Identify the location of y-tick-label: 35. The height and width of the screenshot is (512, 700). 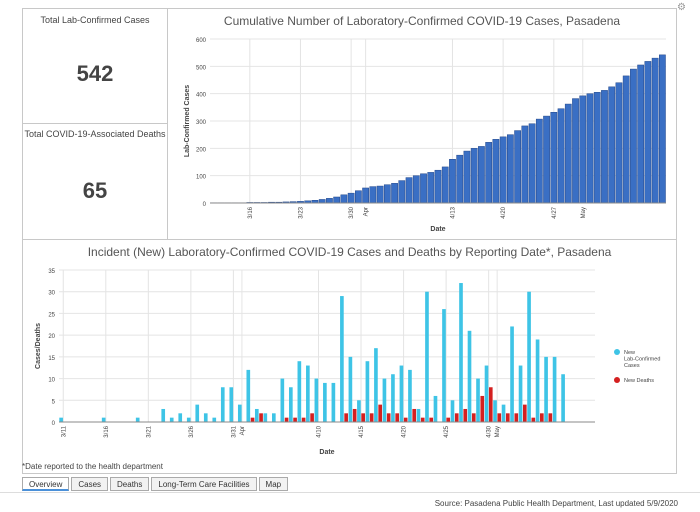
(51, 272).